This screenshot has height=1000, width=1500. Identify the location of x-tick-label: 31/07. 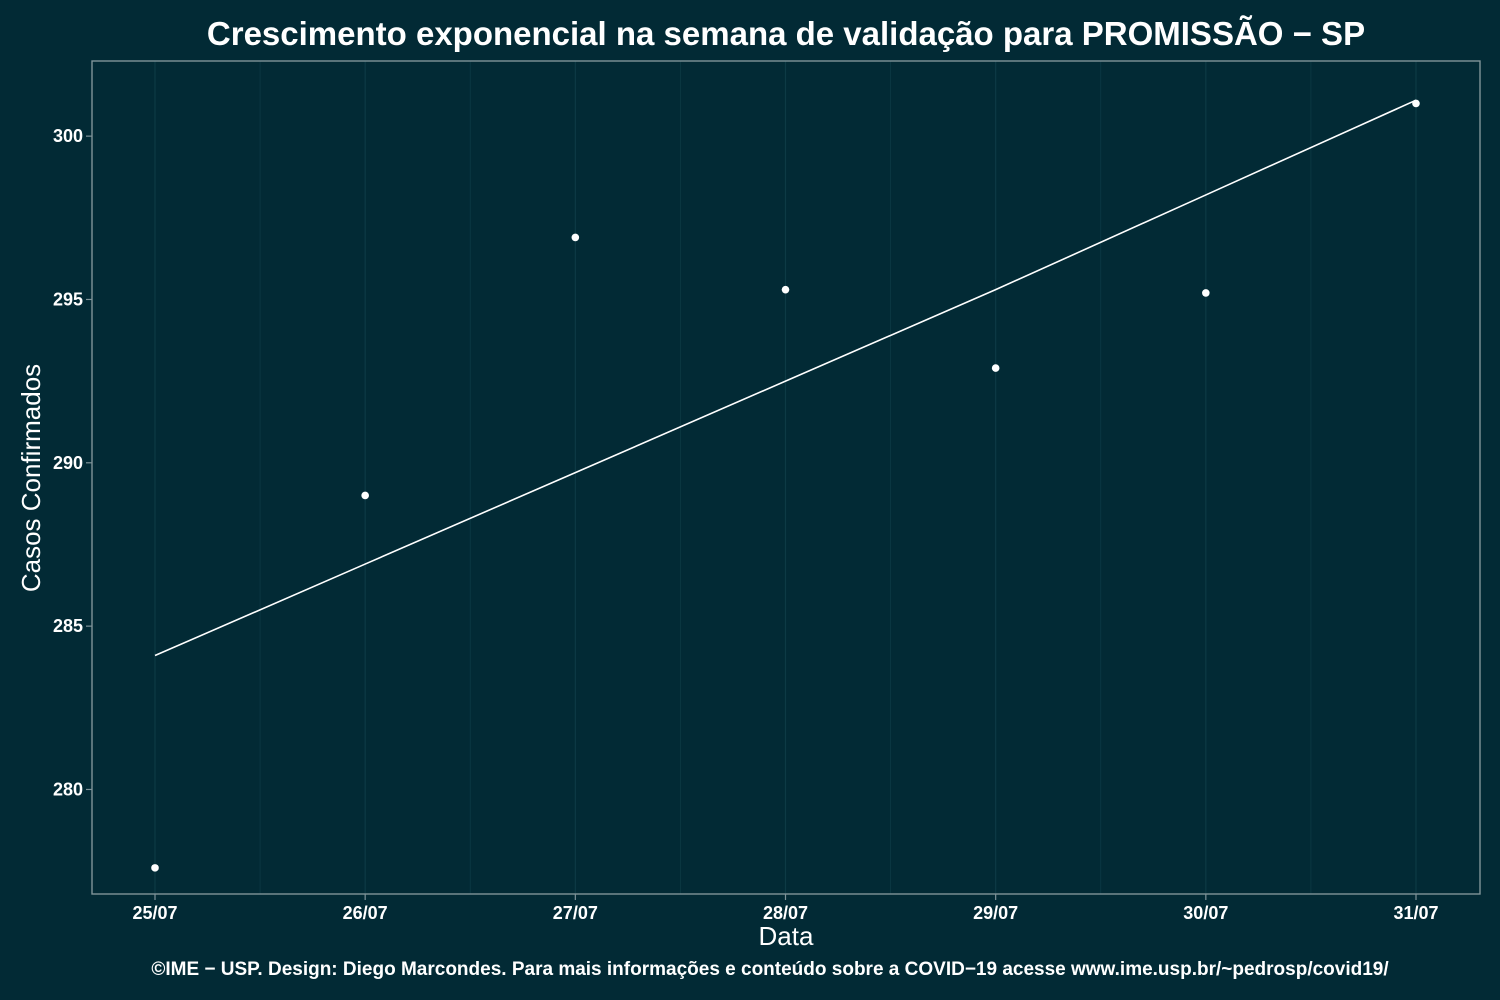
(1415, 913).